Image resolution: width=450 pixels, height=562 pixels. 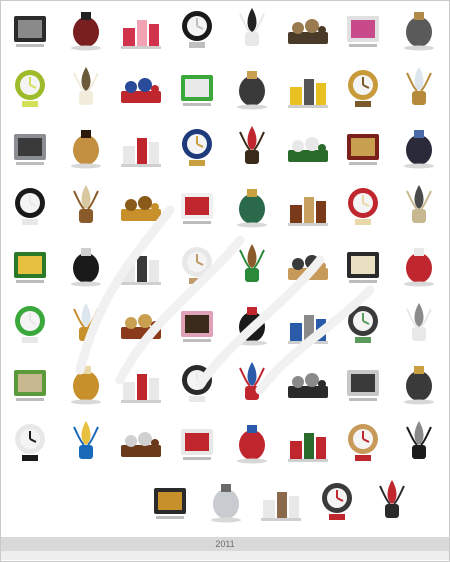 What do you see at coordinates (308, 149) in the screenshot?
I see `green-tray-icon` at bounding box center [308, 149].